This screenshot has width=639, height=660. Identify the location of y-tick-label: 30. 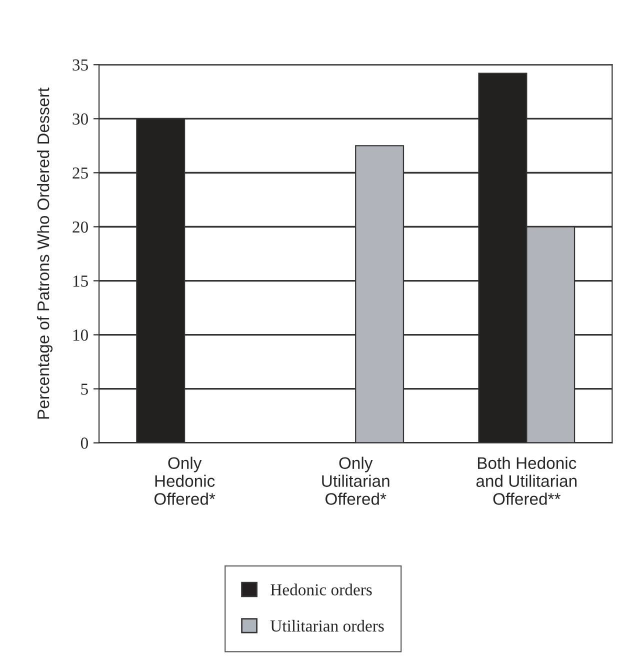
(80, 119).